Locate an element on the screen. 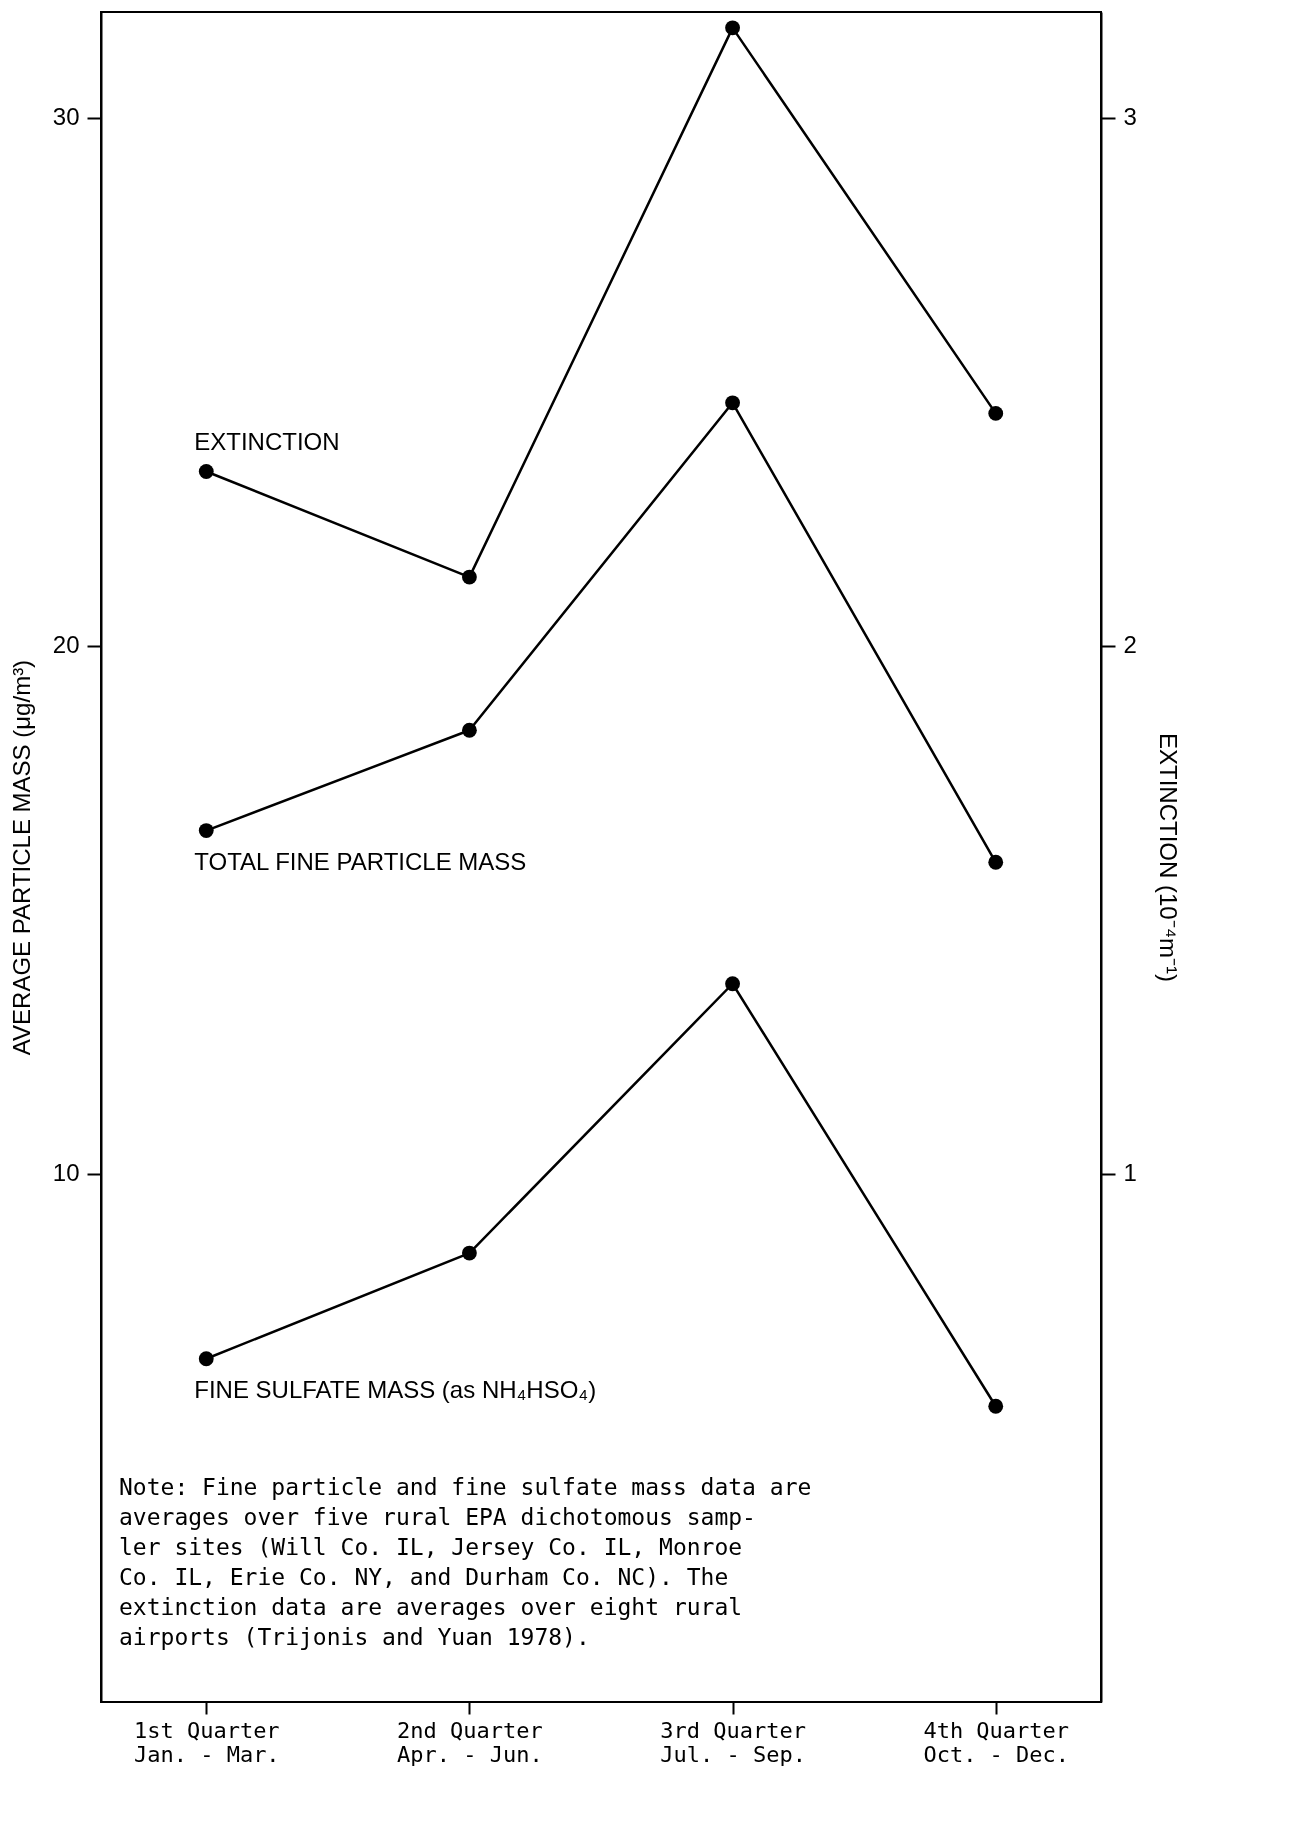  y2-tick-label: 3 is located at coordinates (1130, 117).